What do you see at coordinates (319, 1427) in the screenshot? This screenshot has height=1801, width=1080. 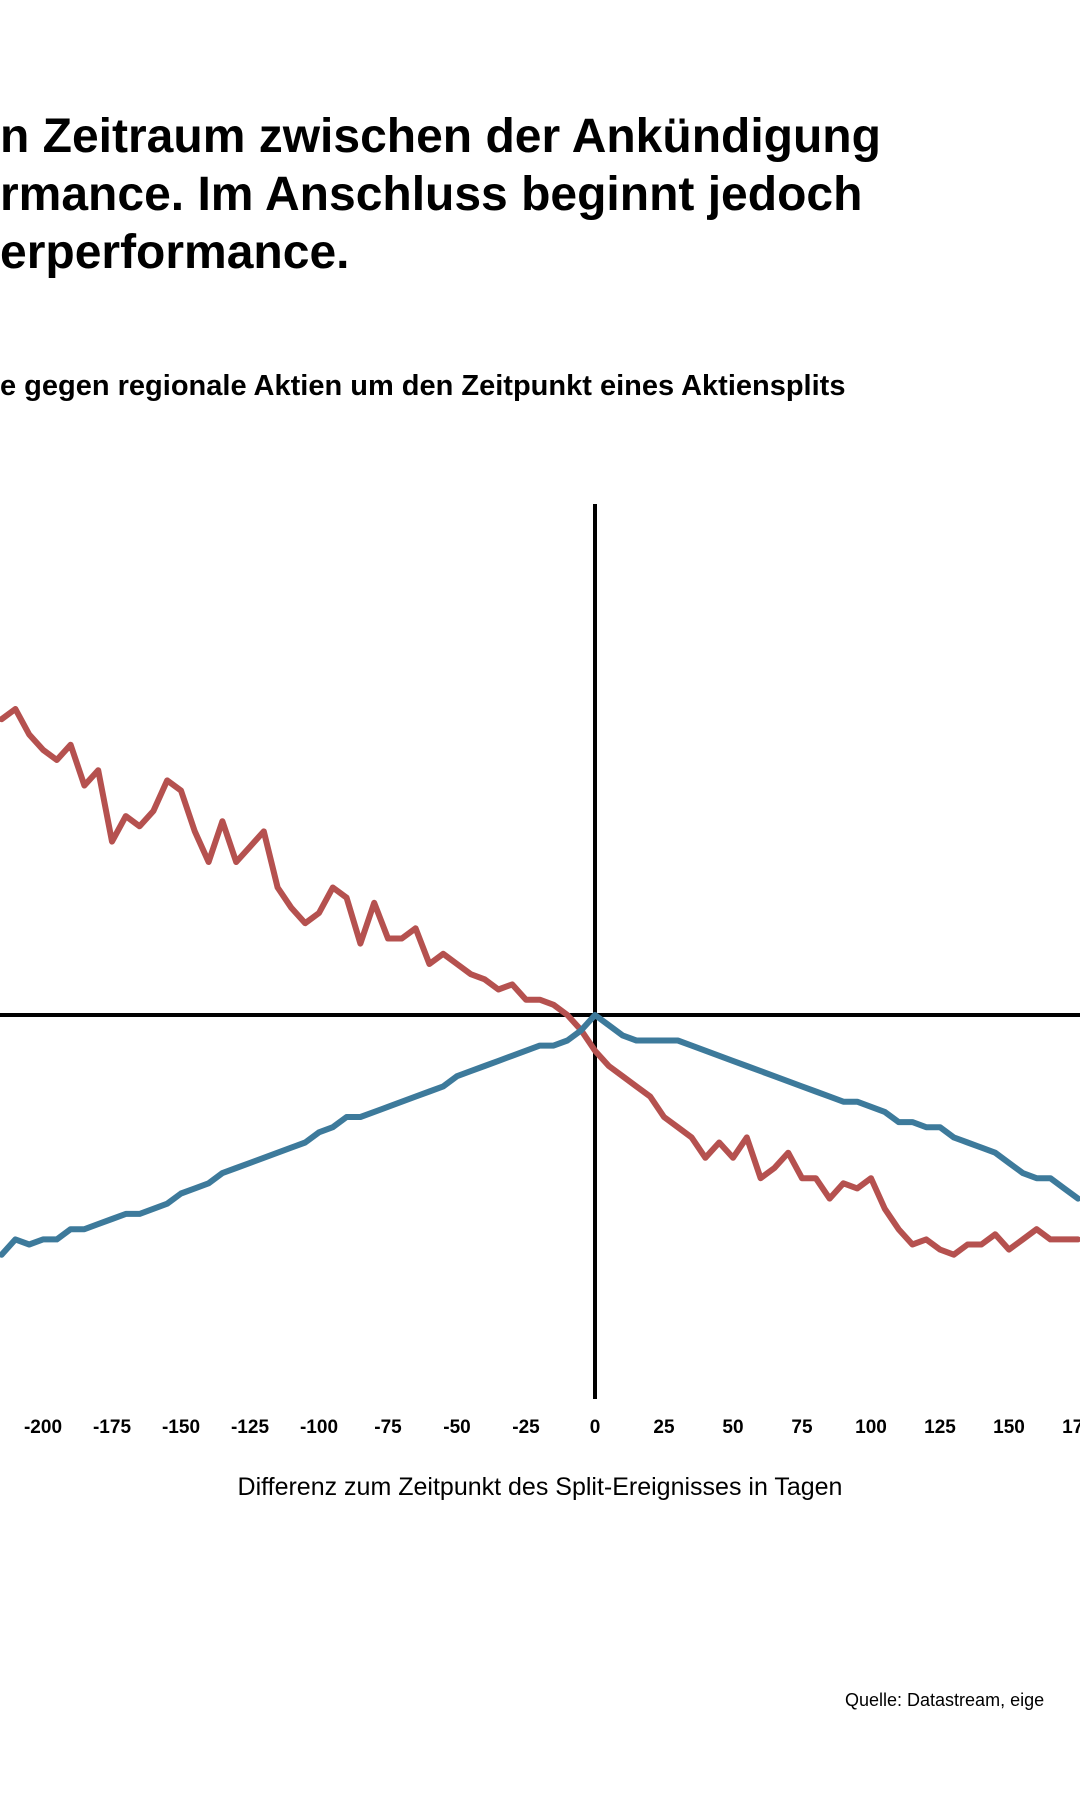 I see `x-tick-label: -100` at bounding box center [319, 1427].